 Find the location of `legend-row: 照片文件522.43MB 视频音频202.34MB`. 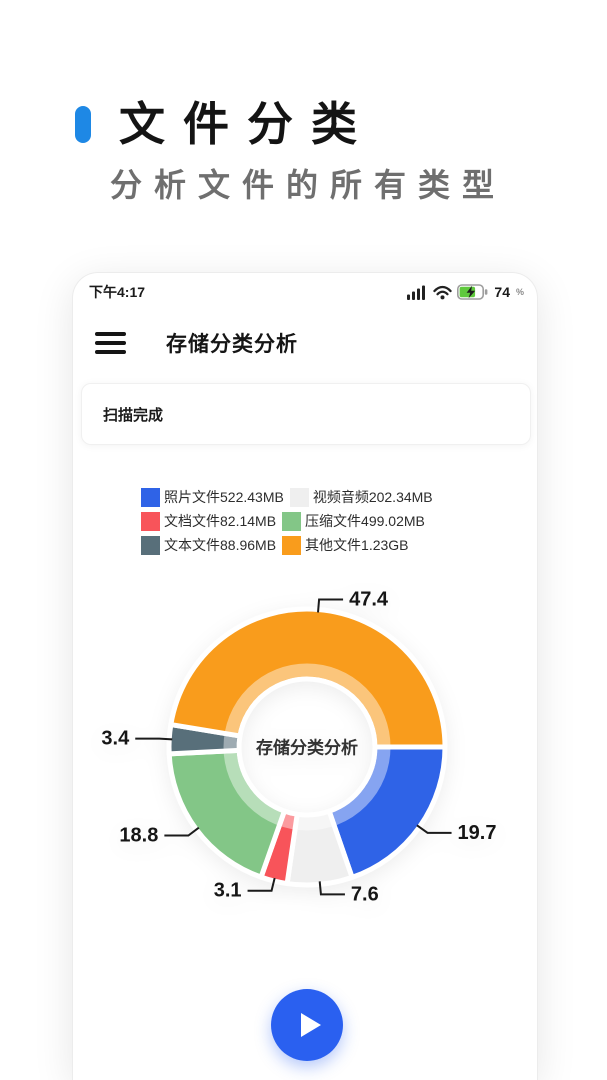

legend-row: 照片文件522.43MB 视频音频202.34MB is located at coordinates (287, 497).